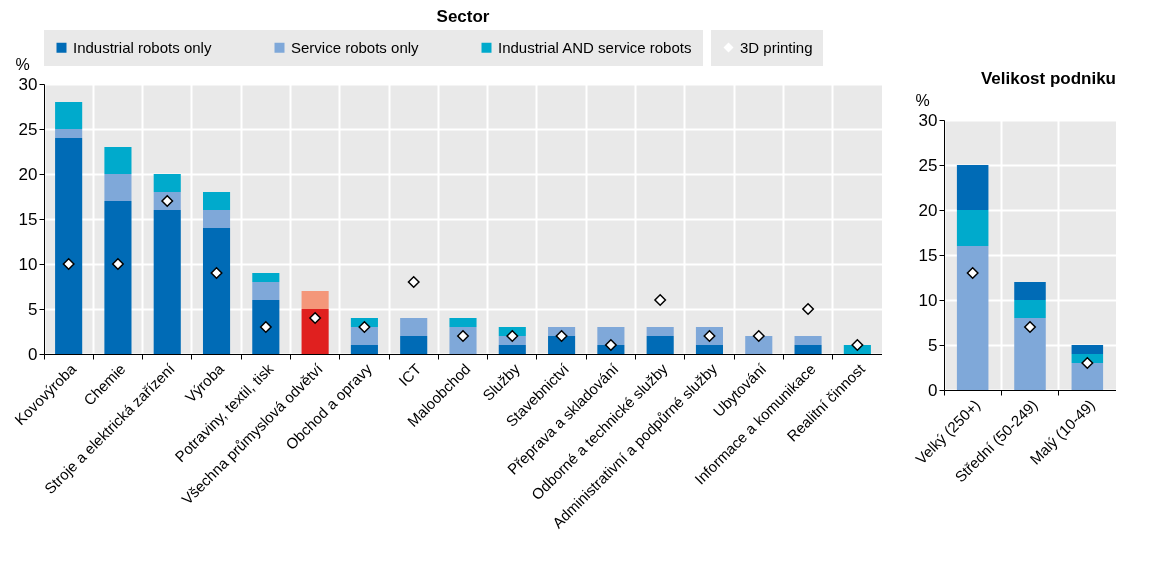 The width and height of the screenshot is (1150, 561). Describe the element at coordinates (776, 47) in the screenshot. I see `legend-label: 3D printing` at that location.